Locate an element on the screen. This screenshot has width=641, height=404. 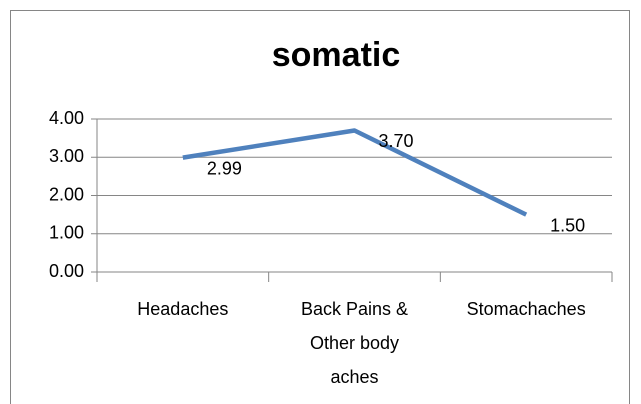
y-tick-label: 1.00 is located at coordinates (66, 233).